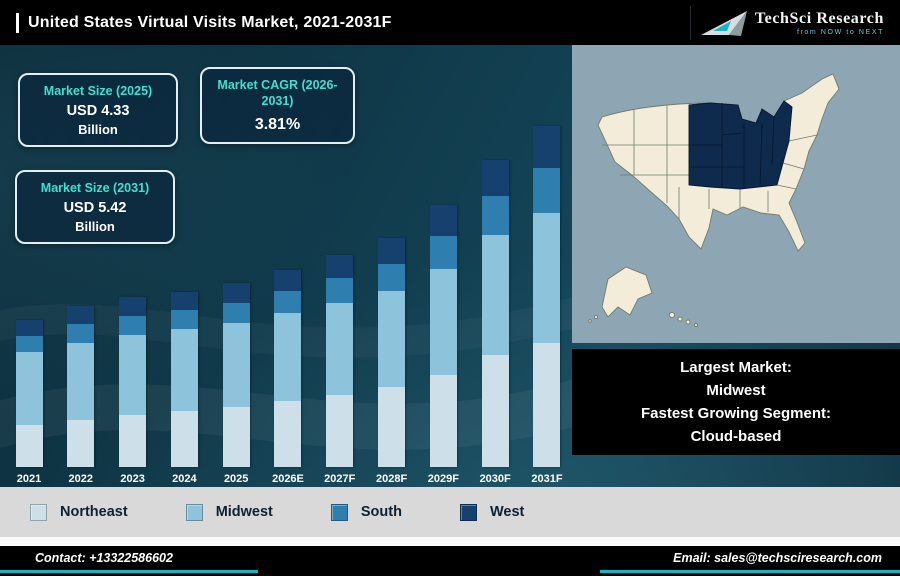  I want to click on market-size-2025-box: Market Size (2025) USD 4.33 Billion, so click(98, 110).